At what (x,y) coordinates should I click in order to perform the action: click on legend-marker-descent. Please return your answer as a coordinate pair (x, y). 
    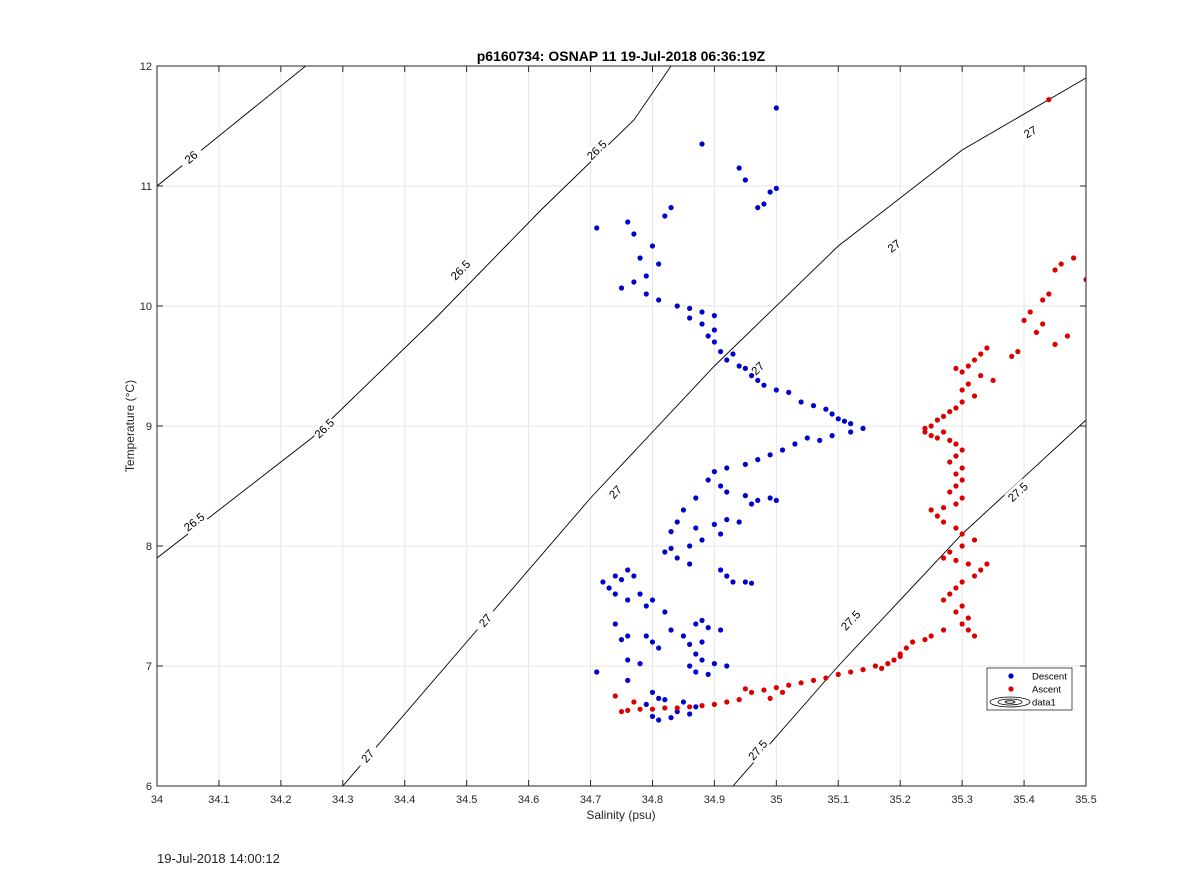
    Looking at the image, I should click on (1011, 676).